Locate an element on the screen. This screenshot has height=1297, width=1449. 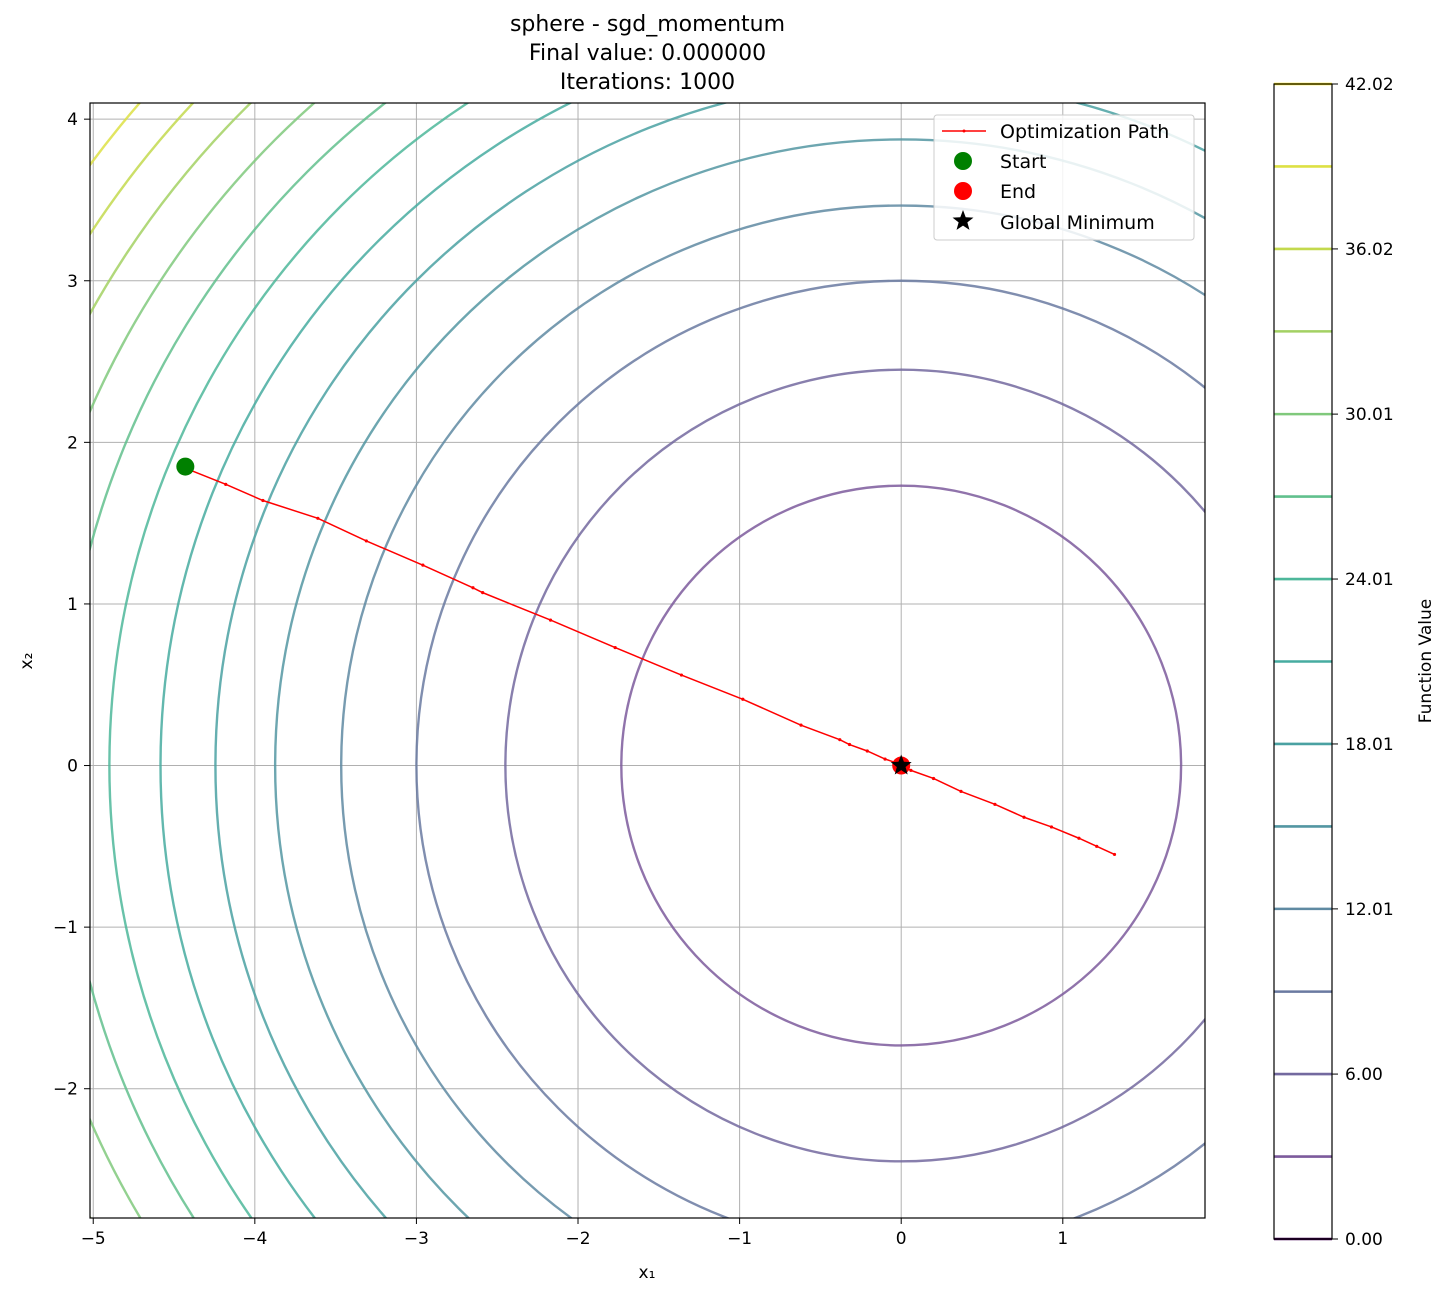
legend-end-marker is located at coordinates (963, 191).